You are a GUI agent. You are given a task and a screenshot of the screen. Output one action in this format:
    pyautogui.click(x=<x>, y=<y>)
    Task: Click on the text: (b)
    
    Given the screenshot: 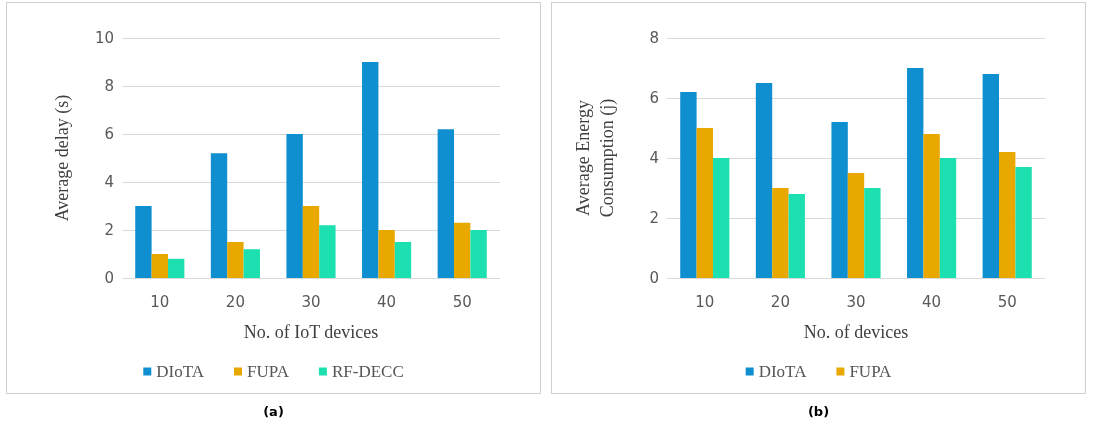 What is the action you would take?
    pyautogui.click(x=818, y=411)
    